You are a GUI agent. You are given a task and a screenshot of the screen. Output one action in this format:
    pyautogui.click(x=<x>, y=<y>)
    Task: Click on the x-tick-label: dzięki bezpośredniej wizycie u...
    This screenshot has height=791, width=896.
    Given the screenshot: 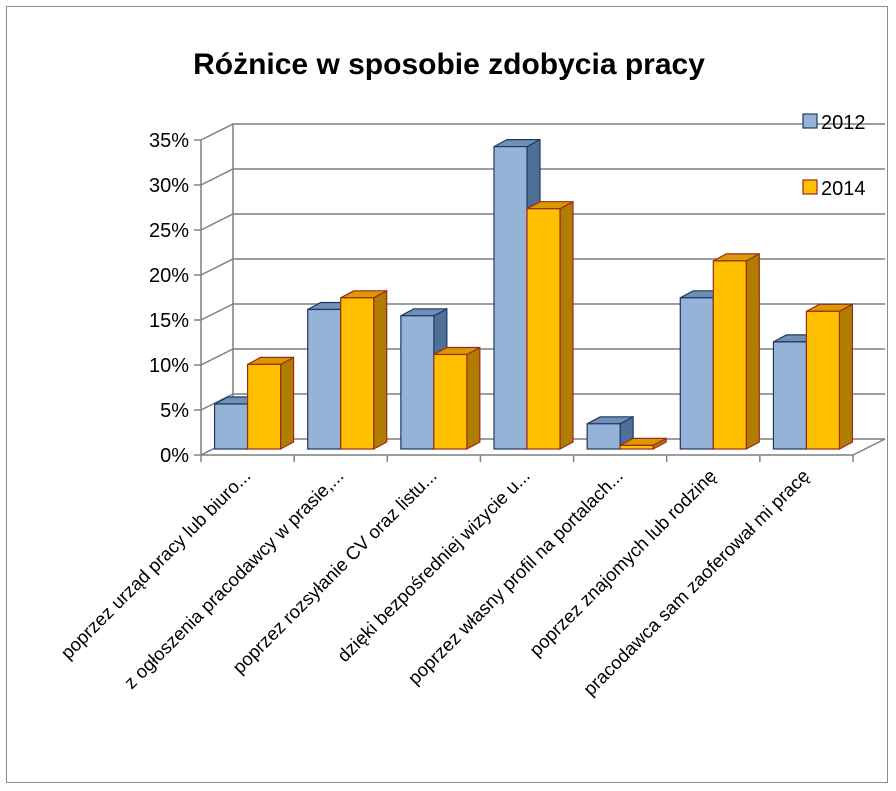 What is the action you would take?
    pyautogui.click(x=433, y=565)
    